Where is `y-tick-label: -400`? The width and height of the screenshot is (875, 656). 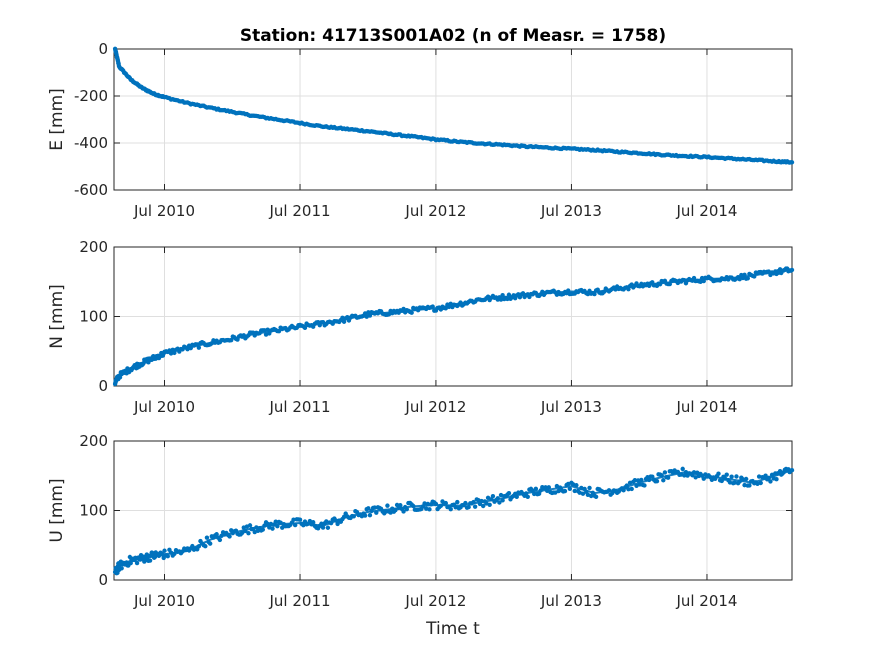 y-tick-label: -400 is located at coordinates (91, 143).